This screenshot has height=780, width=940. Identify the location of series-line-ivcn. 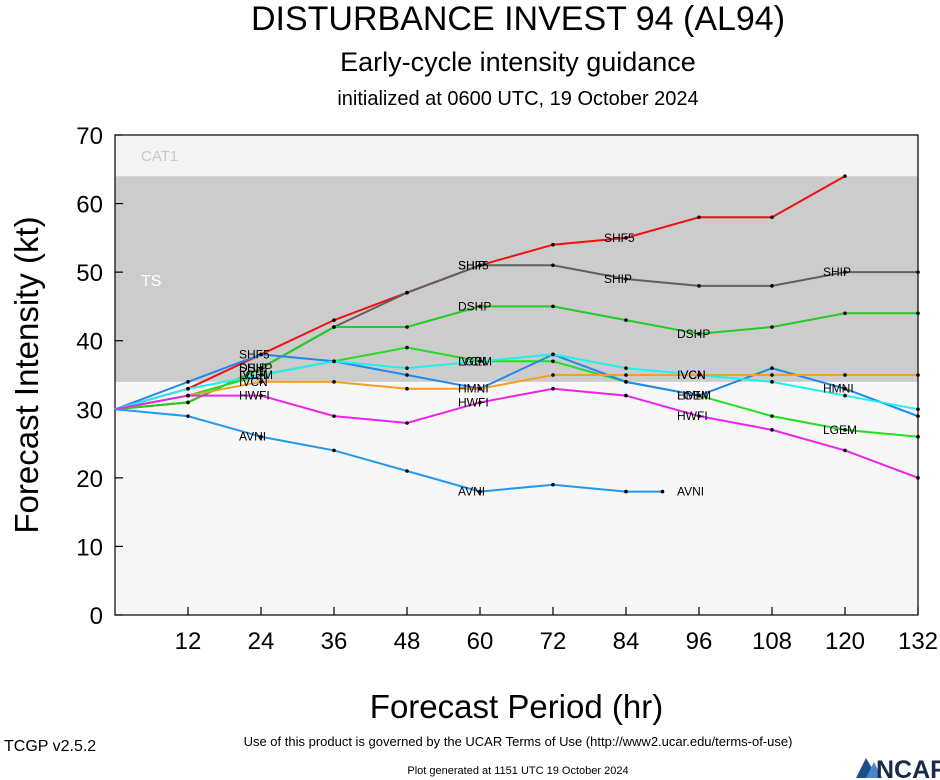
(516, 382).